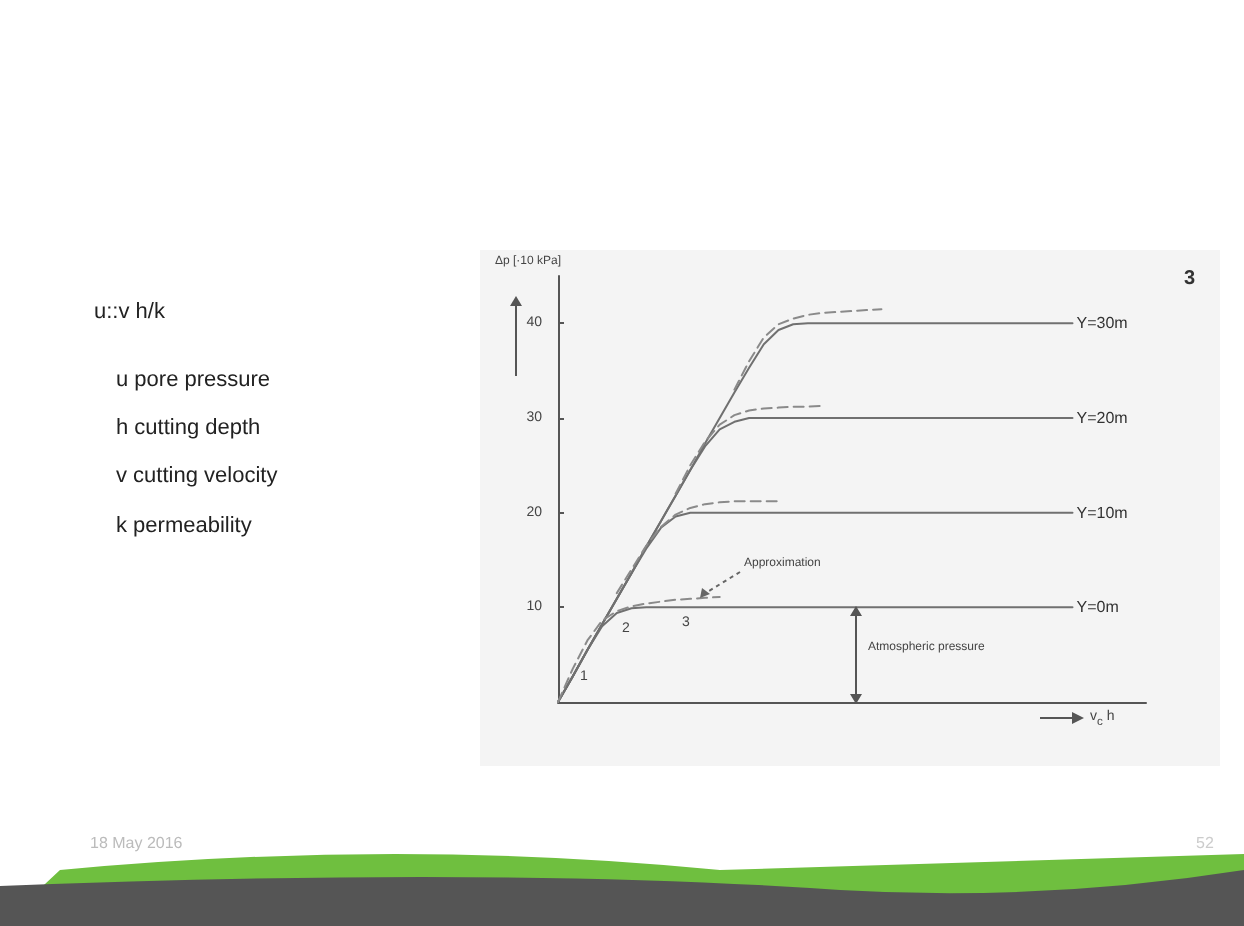  What do you see at coordinates (1102, 323) in the screenshot?
I see `series-label: Y=30m` at bounding box center [1102, 323].